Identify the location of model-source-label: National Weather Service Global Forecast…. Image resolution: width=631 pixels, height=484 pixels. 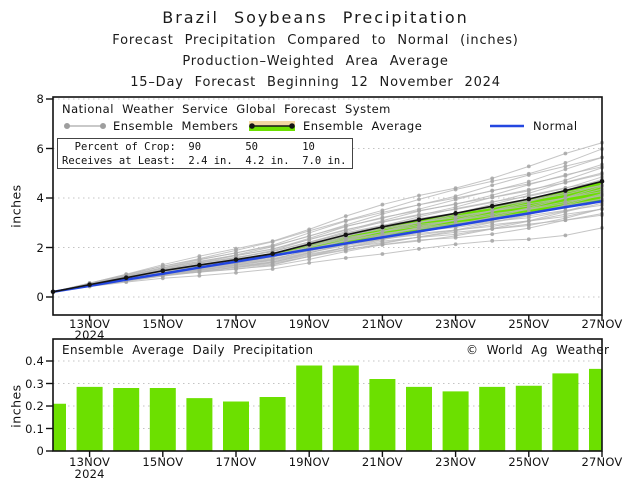
(226, 109).